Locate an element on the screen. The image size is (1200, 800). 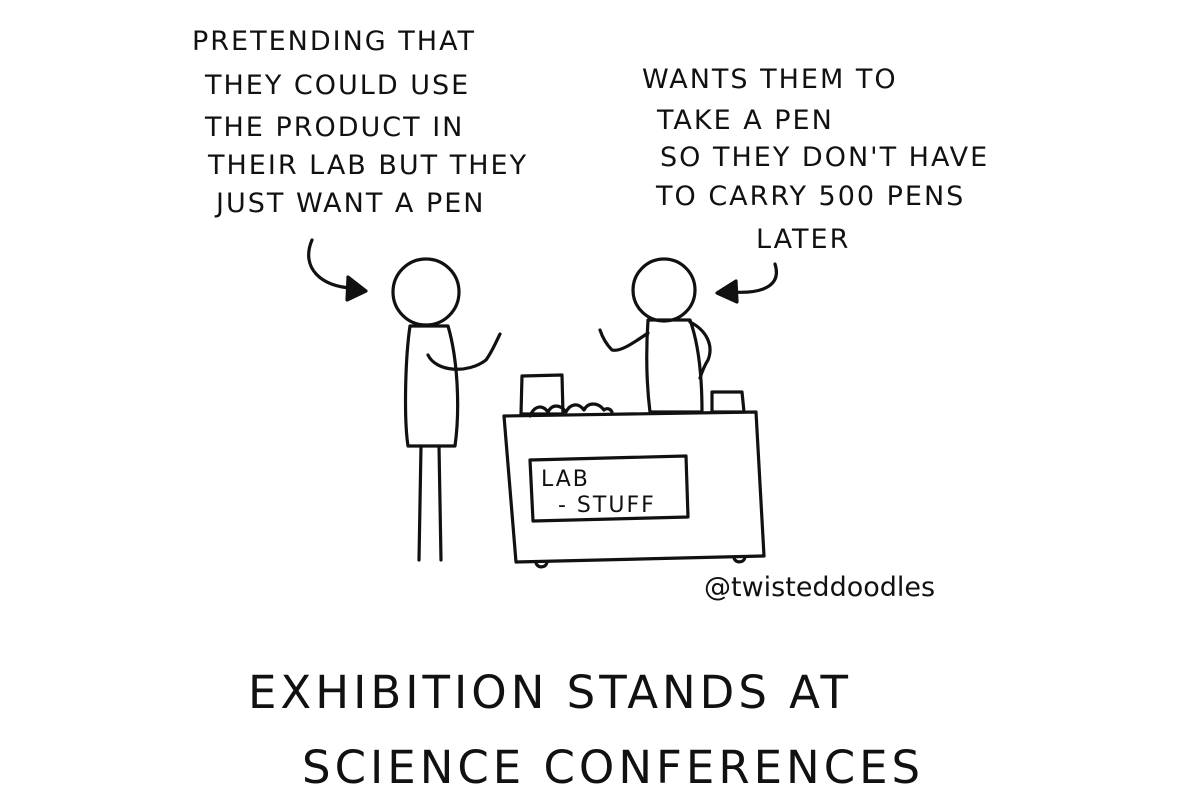
exhibitor-caption-line-5: later is located at coordinates (803, 239).